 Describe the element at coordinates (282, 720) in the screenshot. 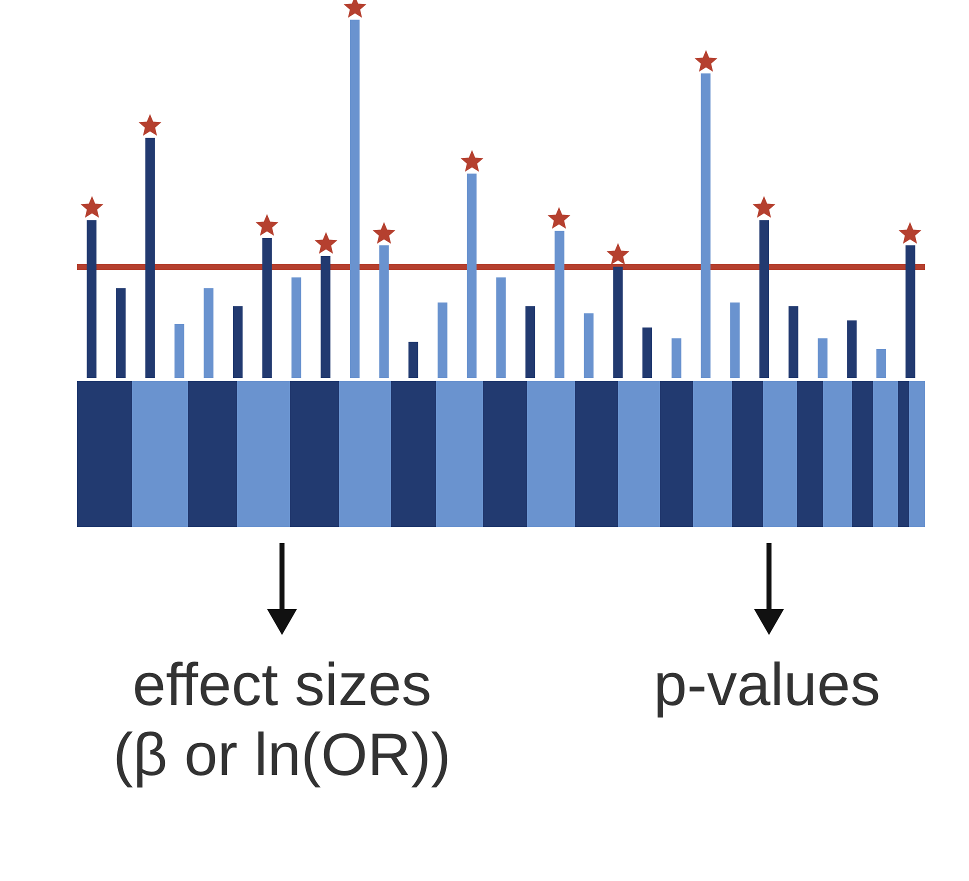

I see `text: effect sizes (β or ln(OR))` at that location.